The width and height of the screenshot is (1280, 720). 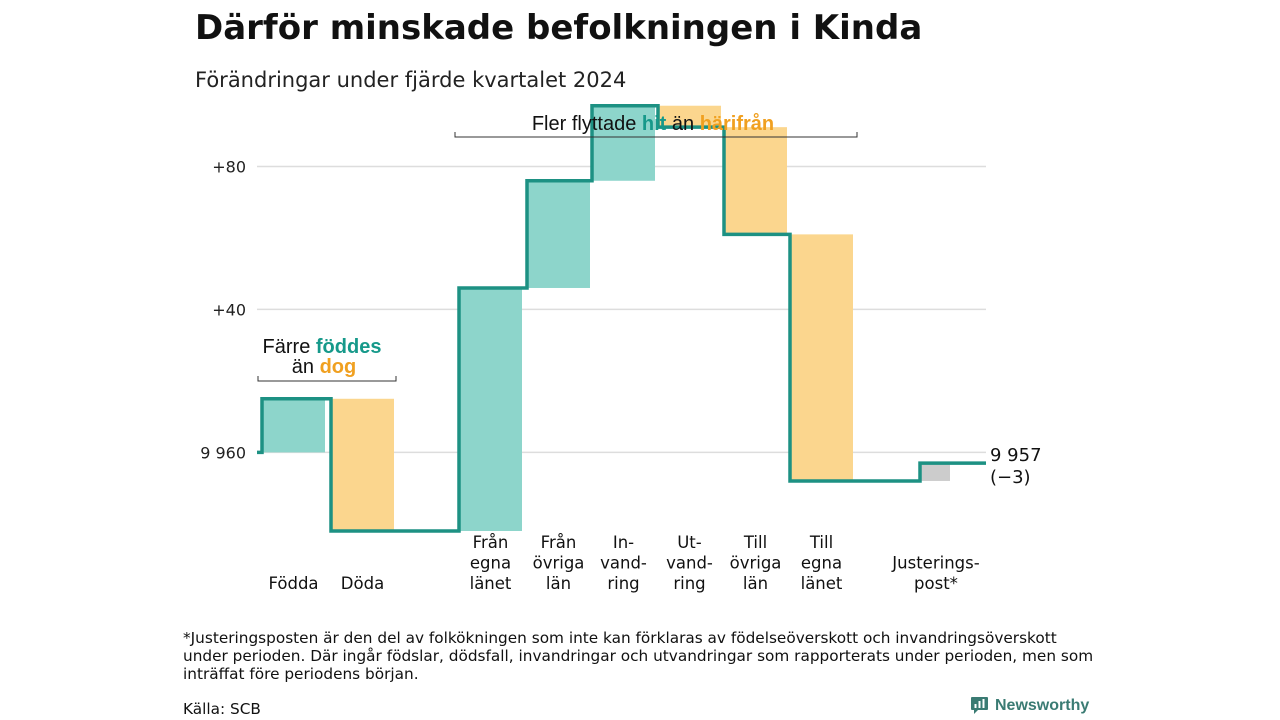 What do you see at coordinates (1042, 705) in the screenshot?
I see `brand-name: Newsworthy` at bounding box center [1042, 705].